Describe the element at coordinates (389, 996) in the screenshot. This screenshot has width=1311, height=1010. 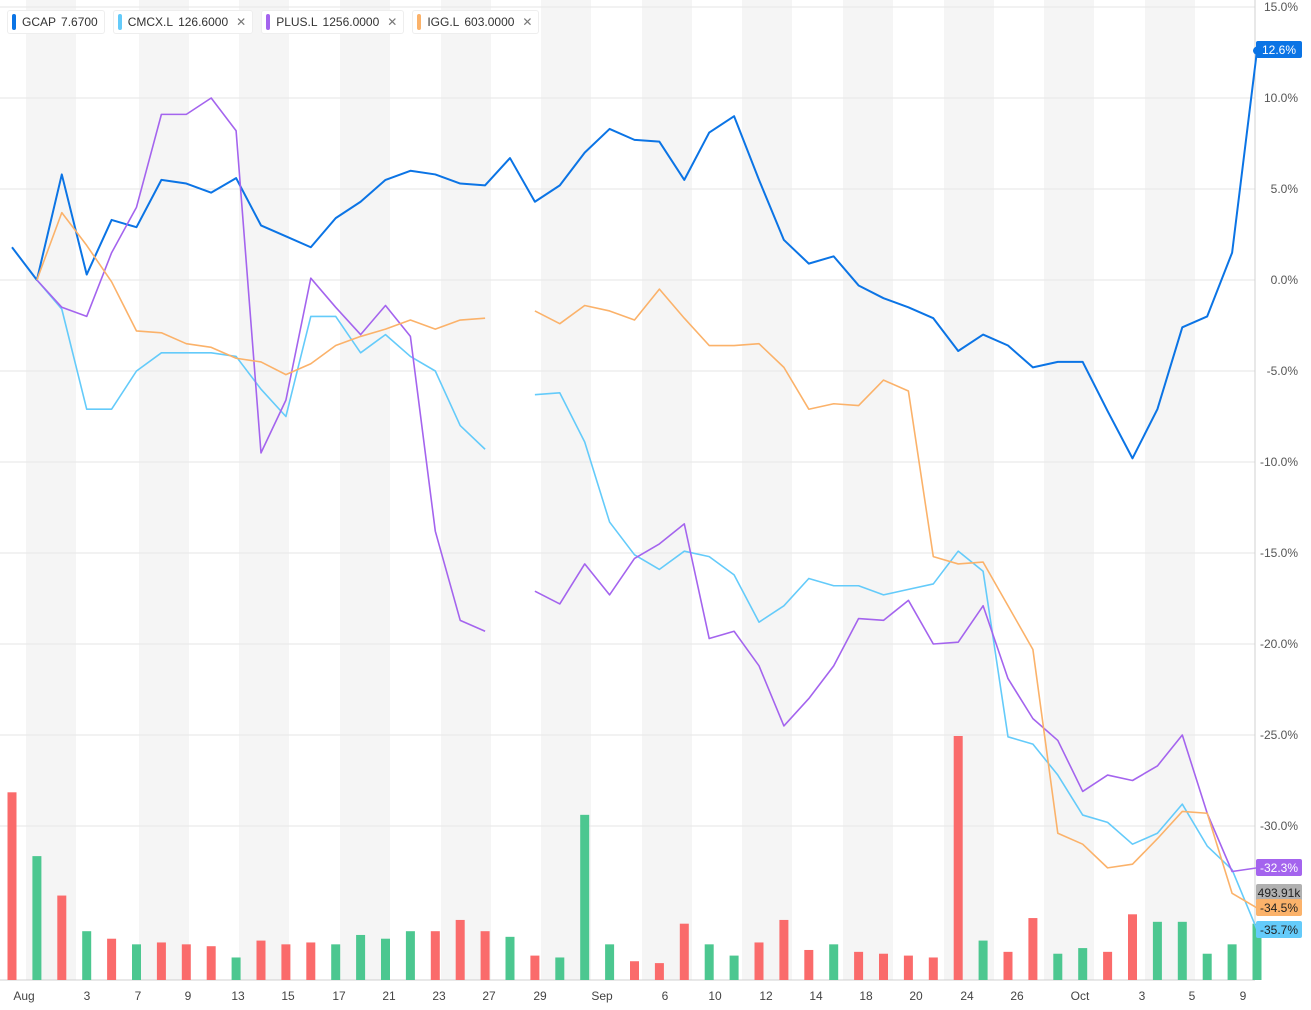
I see `x-tick-label: 21` at that location.